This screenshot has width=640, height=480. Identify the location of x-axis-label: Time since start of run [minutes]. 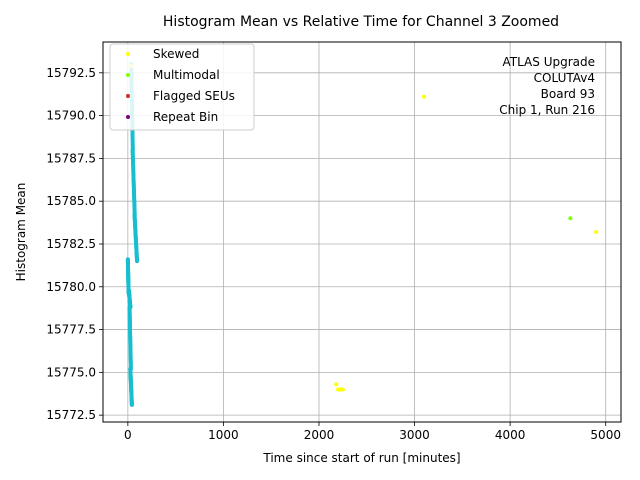
(361, 458).